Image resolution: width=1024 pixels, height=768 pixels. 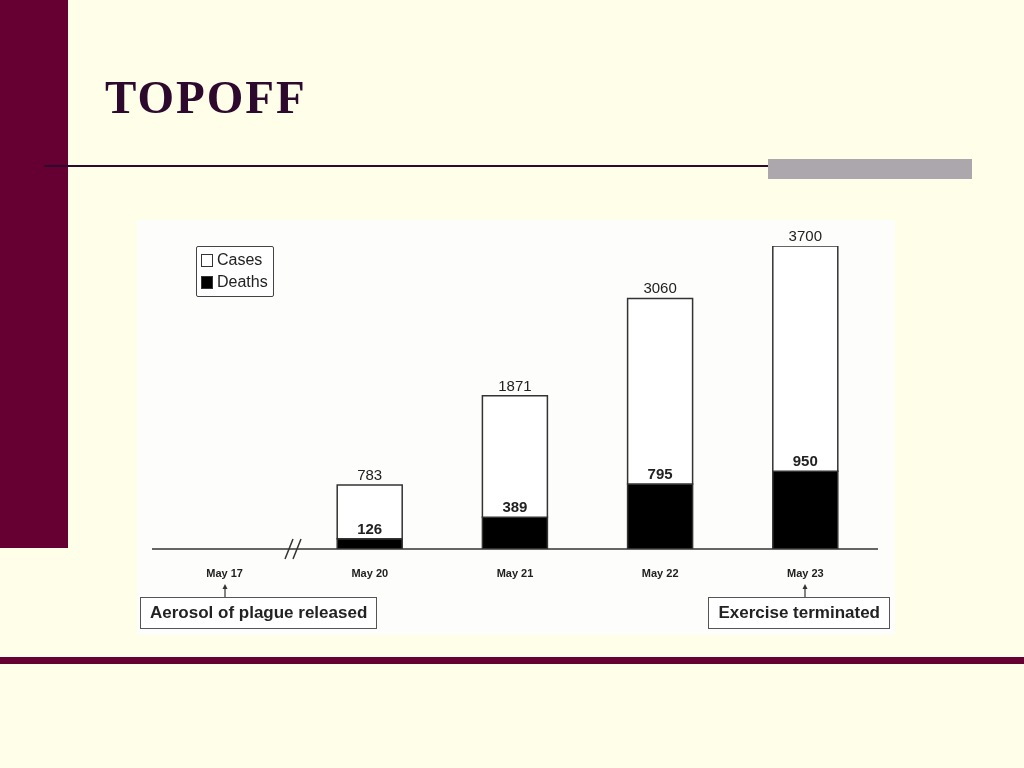 What do you see at coordinates (370, 474) in the screenshot?
I see `total-label: 783` at bounding box center [370, 474].